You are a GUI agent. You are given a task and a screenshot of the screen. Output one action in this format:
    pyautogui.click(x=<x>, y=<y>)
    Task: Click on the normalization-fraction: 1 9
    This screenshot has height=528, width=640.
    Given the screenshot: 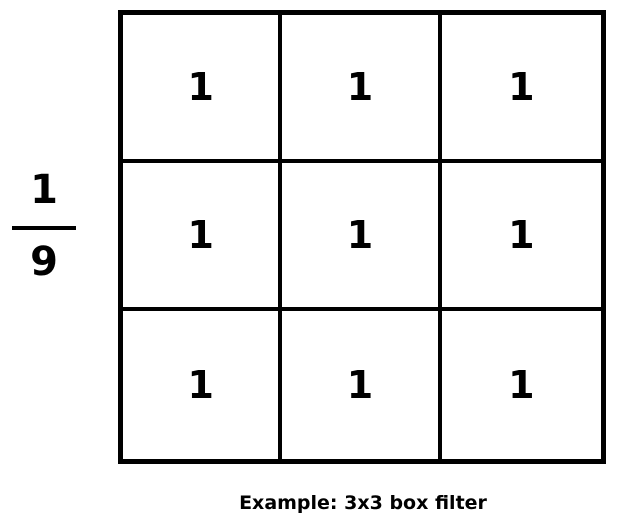 What is the action you would take?
    pyautogui.click(x=44, y=225)
    